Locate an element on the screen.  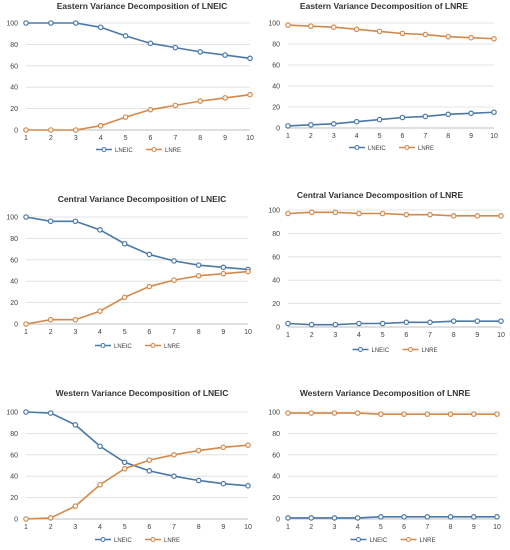
chart-title: Eastern Variance Decomposition of LNRE is located at coordinates (384, 6).